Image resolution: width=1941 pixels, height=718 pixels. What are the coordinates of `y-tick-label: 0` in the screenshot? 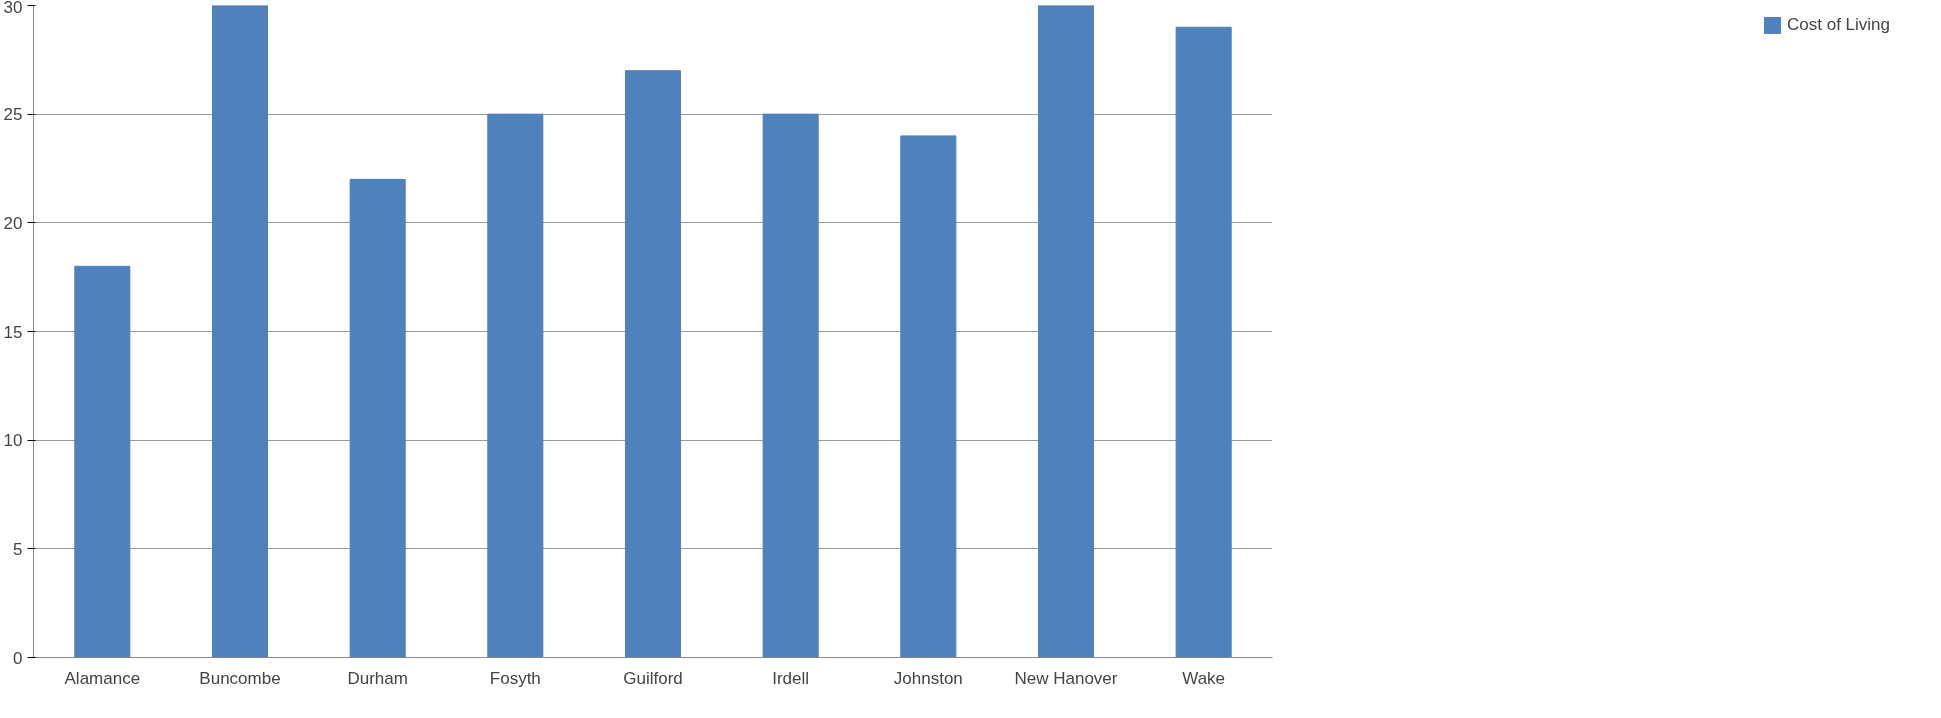 It's located at (18, 658).